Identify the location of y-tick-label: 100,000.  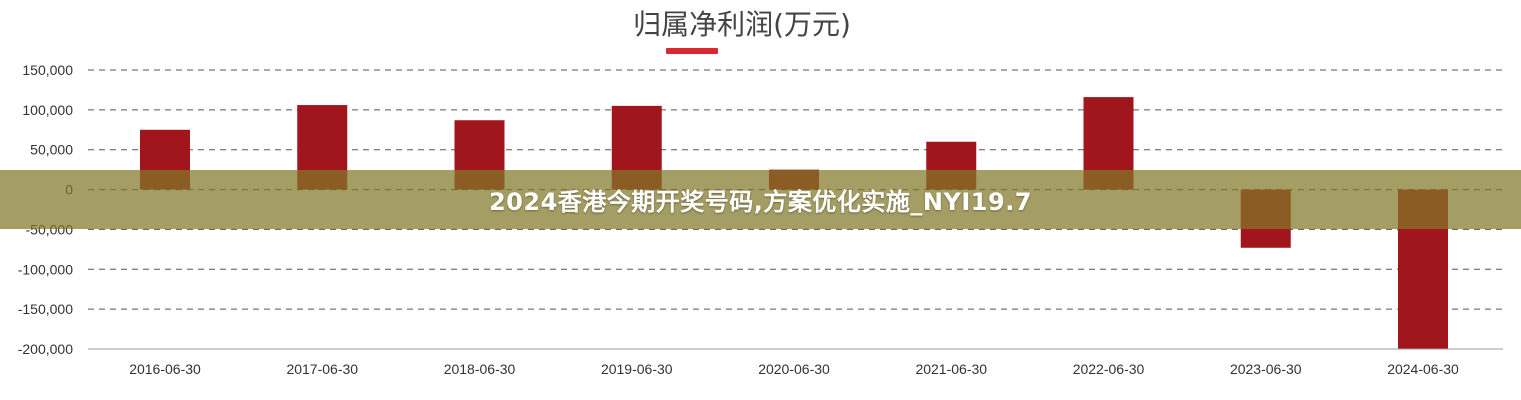
(47, 110).